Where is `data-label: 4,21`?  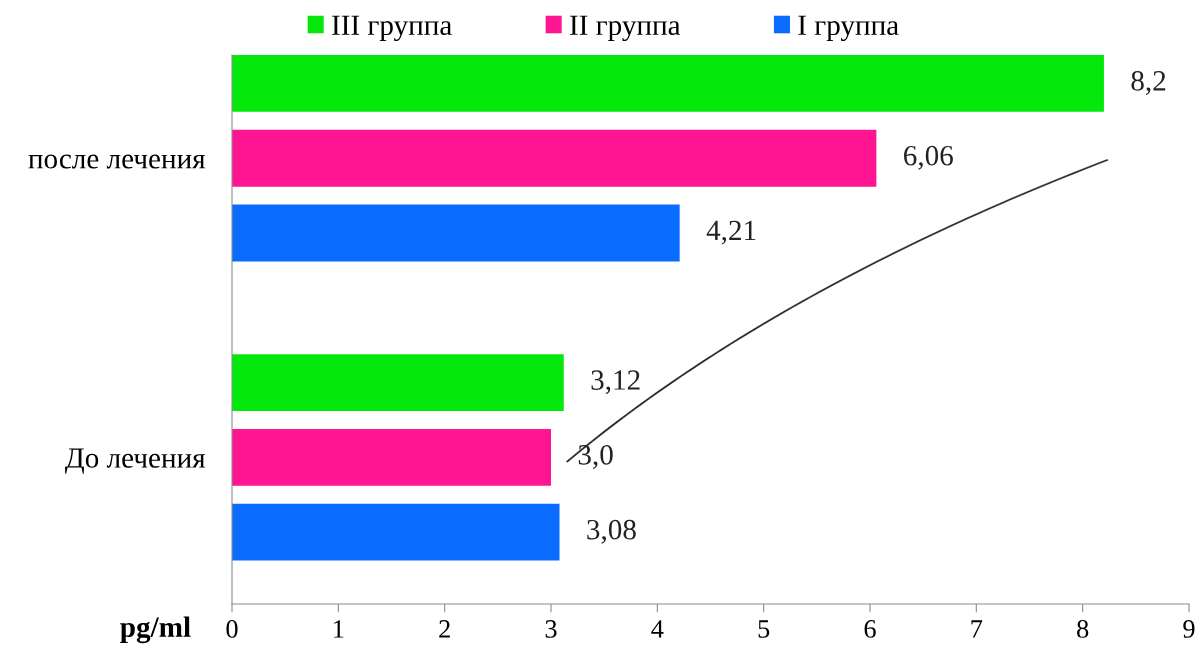 data-label: 4,21 is located at coordinates (731, 232).